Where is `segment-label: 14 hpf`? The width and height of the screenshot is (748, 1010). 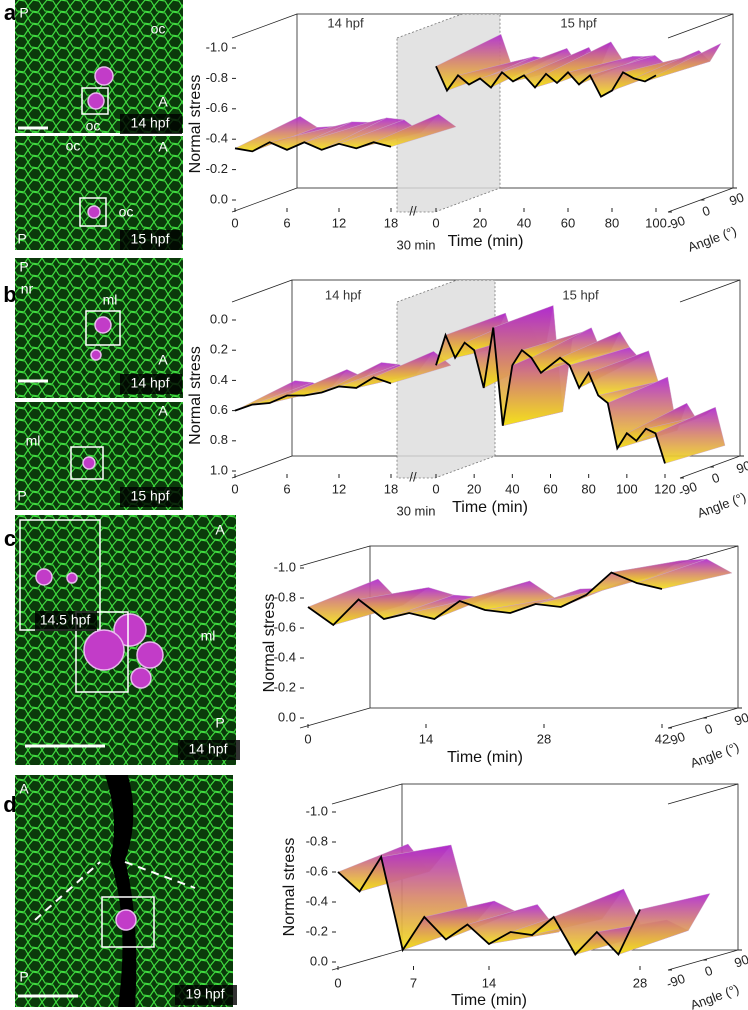
segment-label: 14 hpf is located at coordinates (343, 294).